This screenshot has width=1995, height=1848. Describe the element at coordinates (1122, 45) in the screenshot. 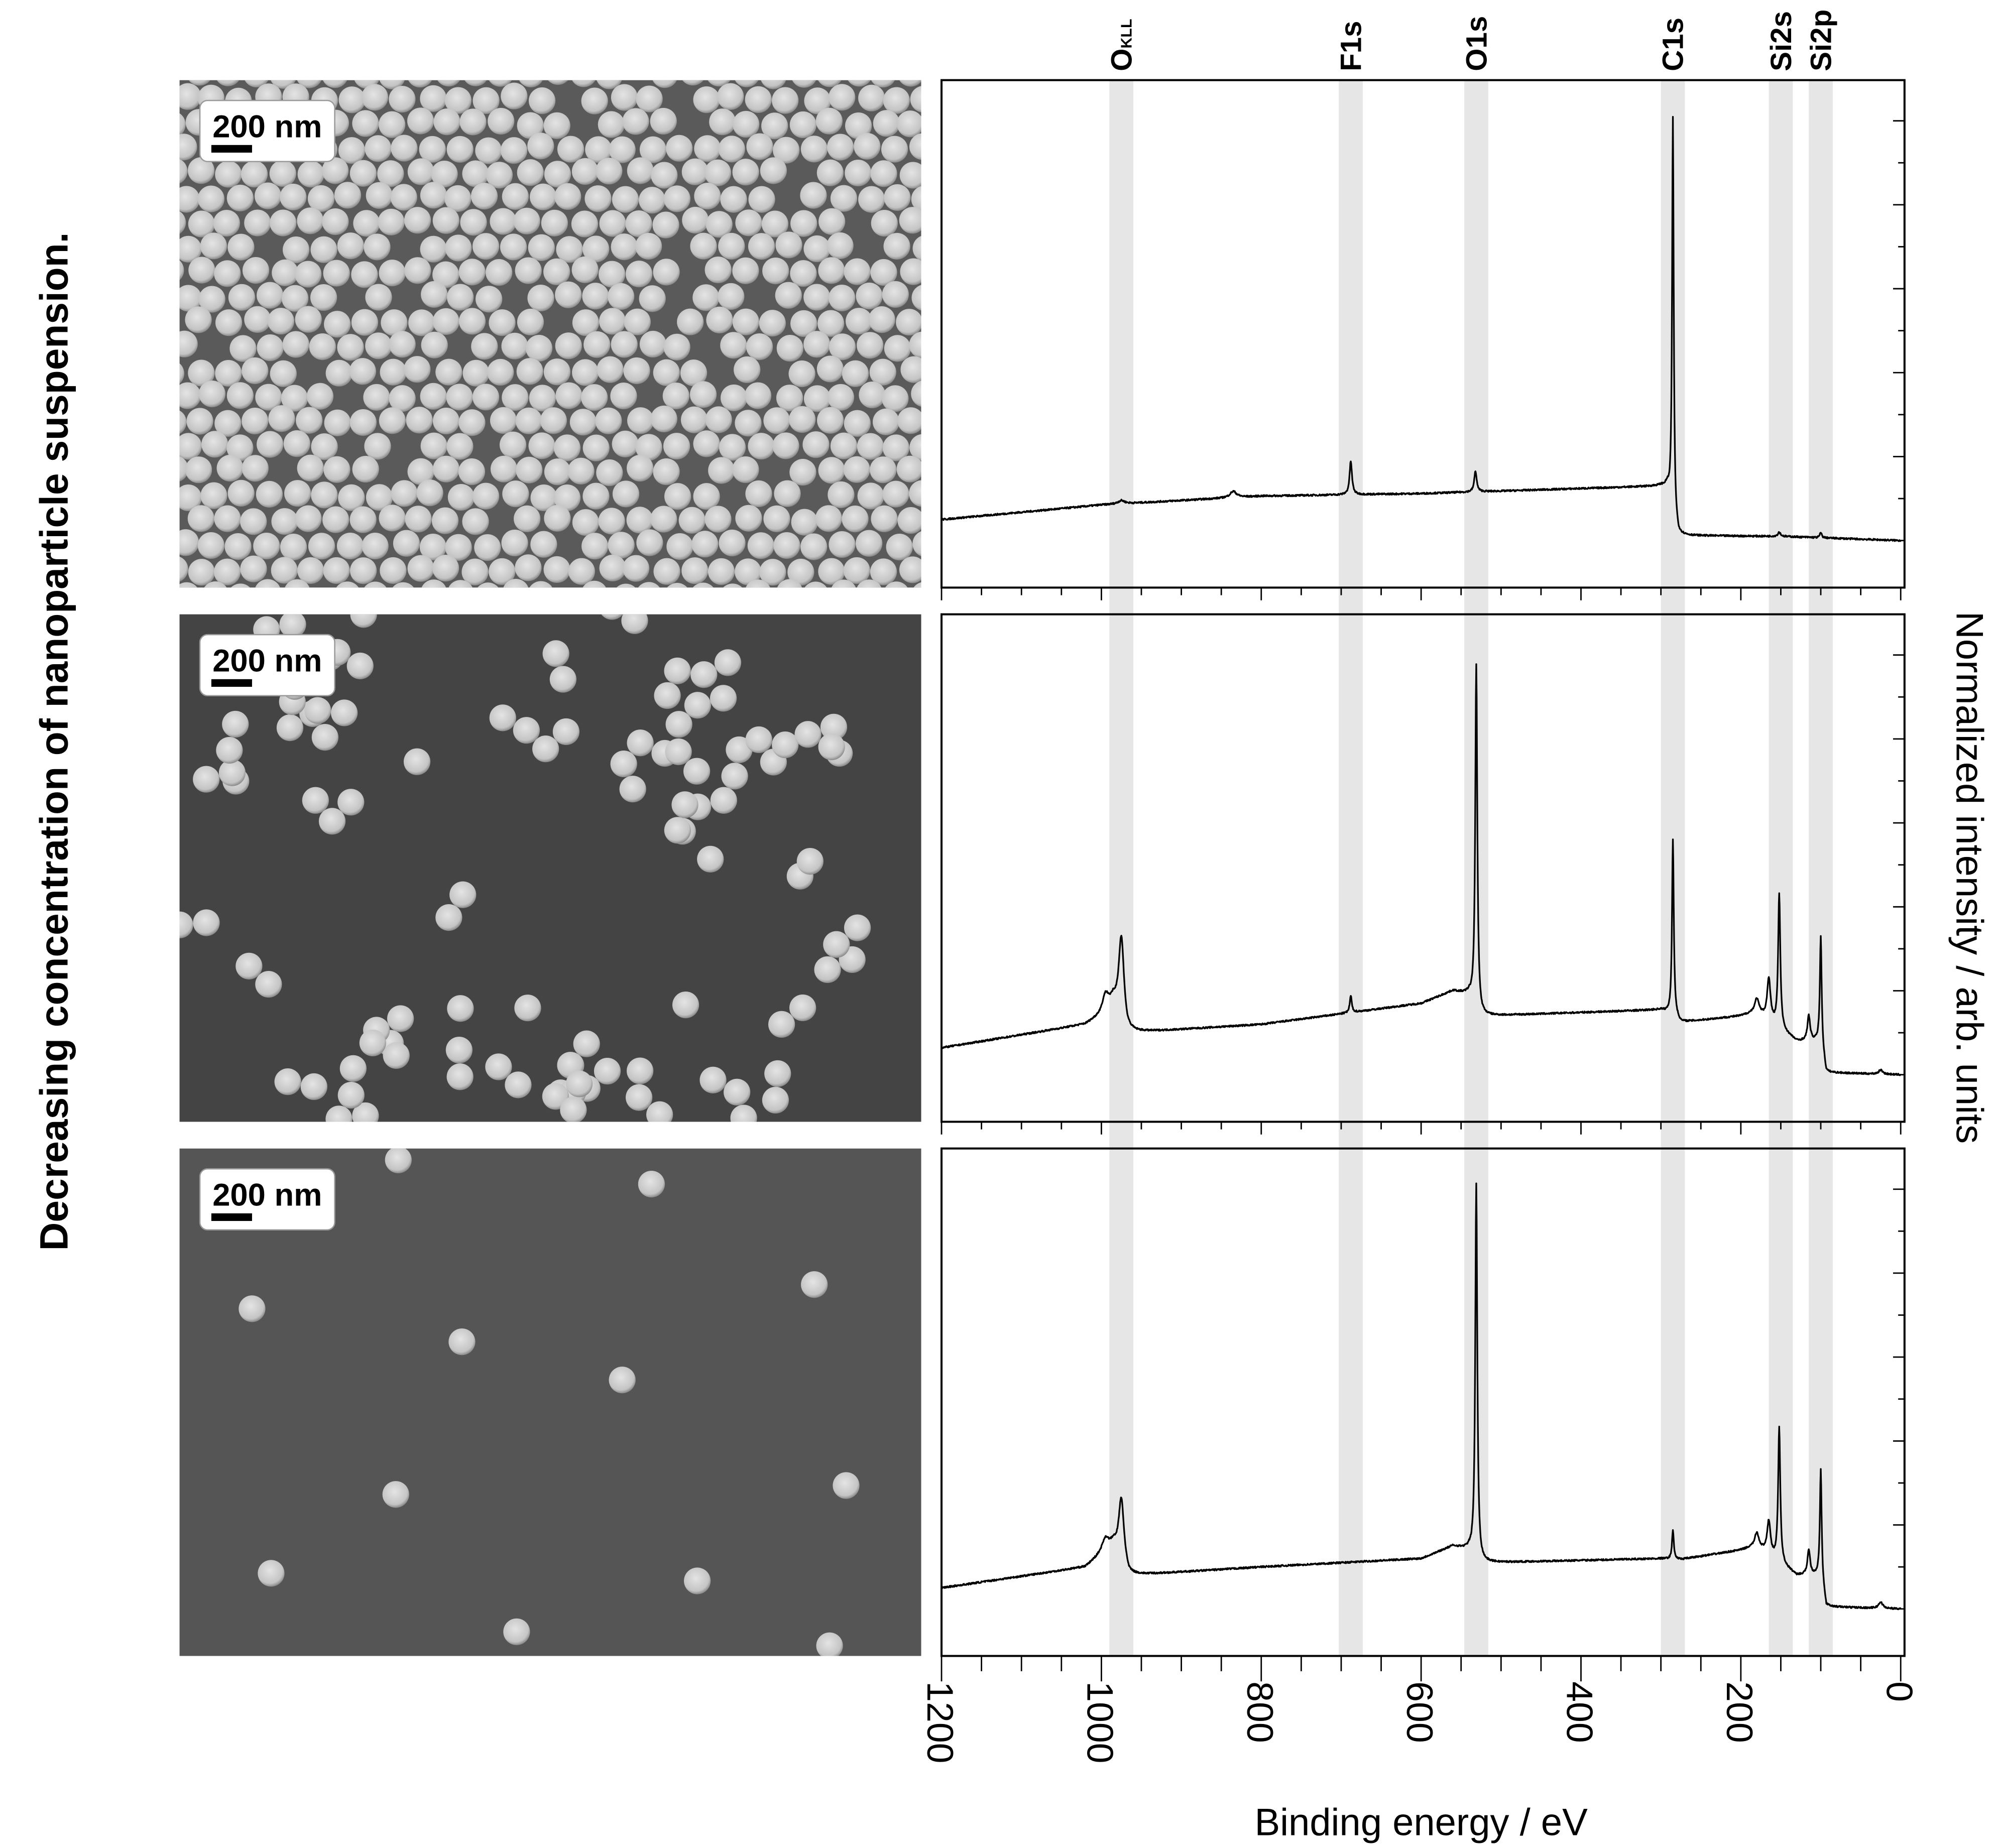

I see `band-label: OKLL` at that location.